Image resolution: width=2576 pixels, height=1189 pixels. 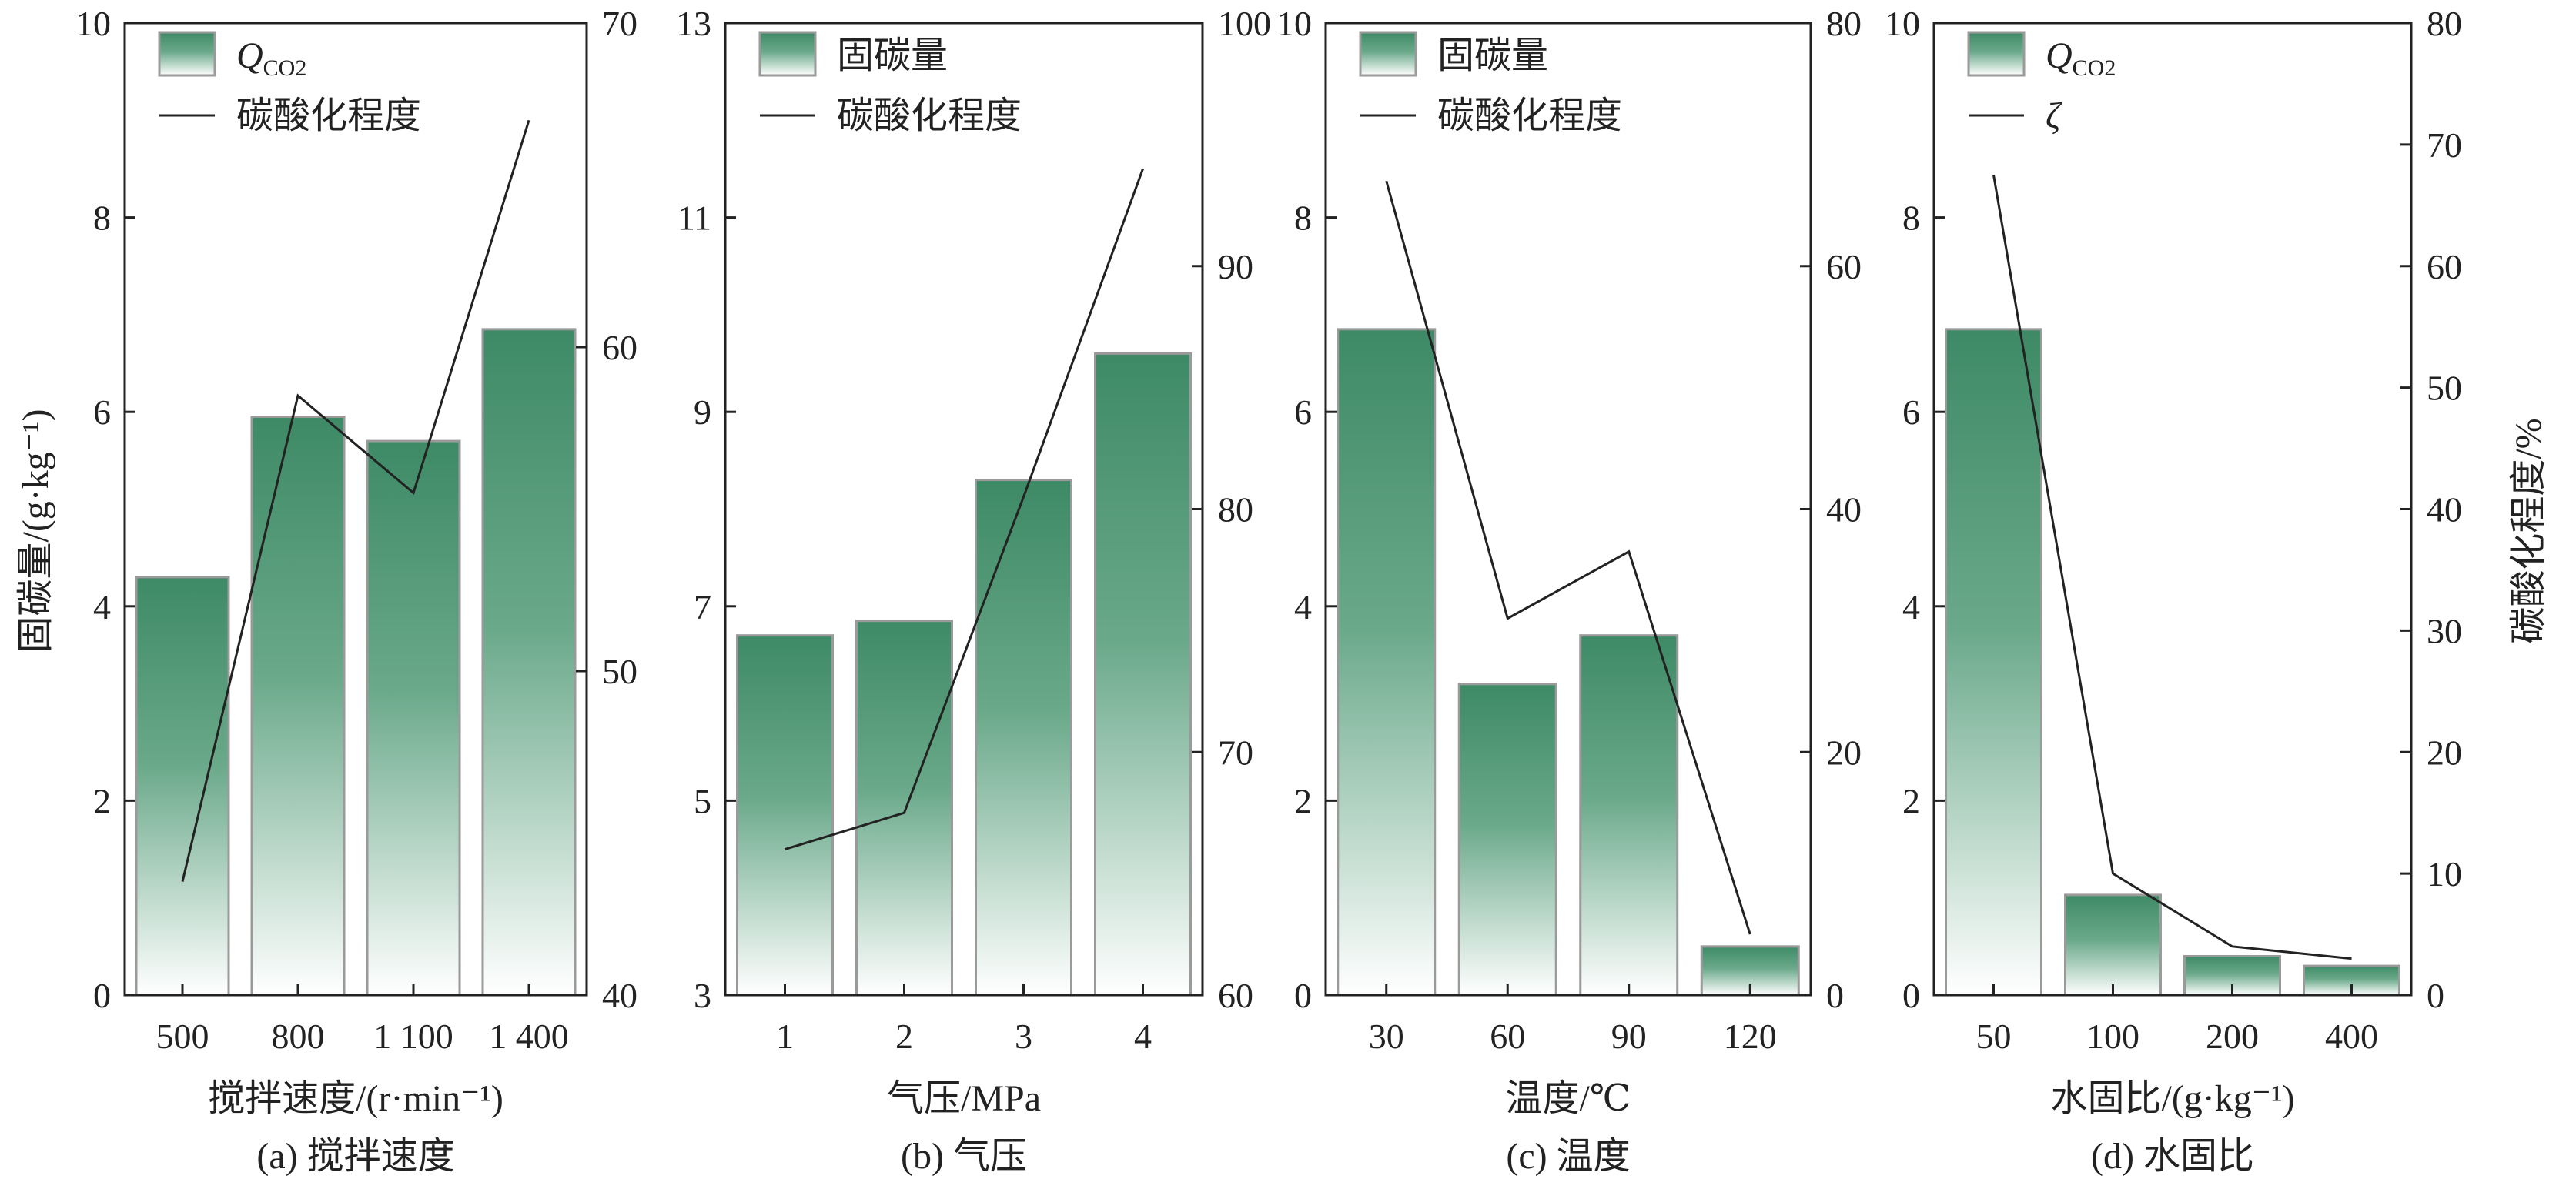 I want to click on right-tick-label-4-3: 20, so click(x=2445, y=752).